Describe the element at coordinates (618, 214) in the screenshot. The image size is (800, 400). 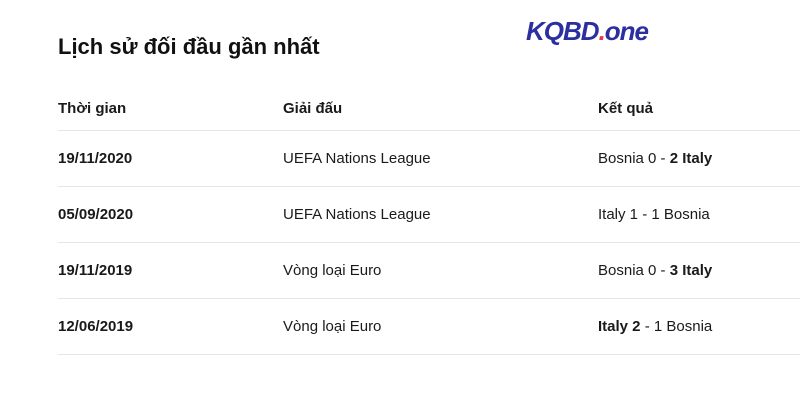
I see `home-score: Italy 1` at that location.